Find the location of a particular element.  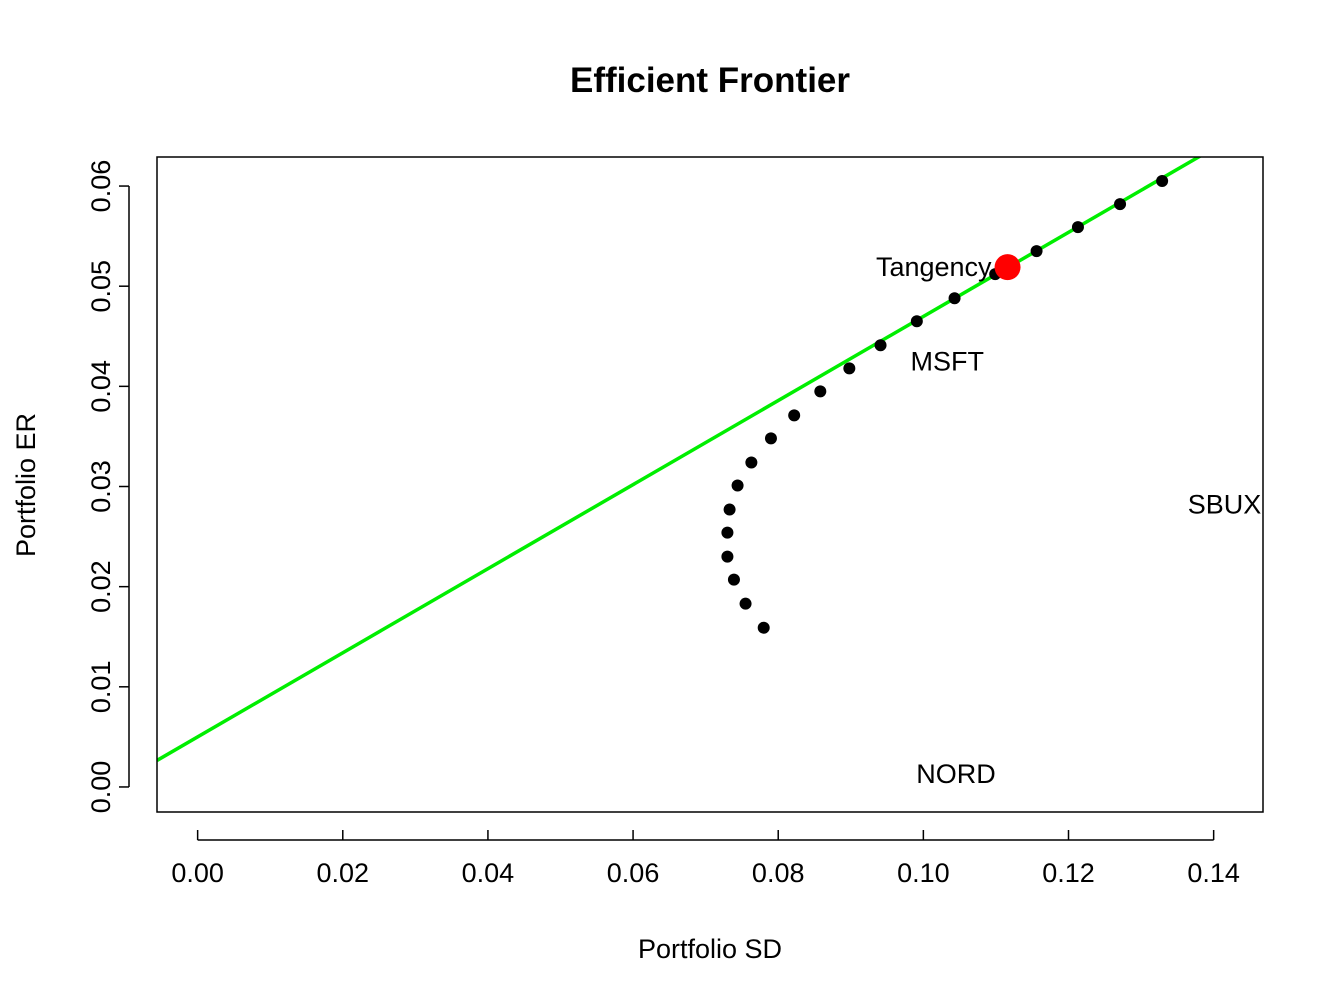

asset-label: NORD is located at coordinates (956, 774).